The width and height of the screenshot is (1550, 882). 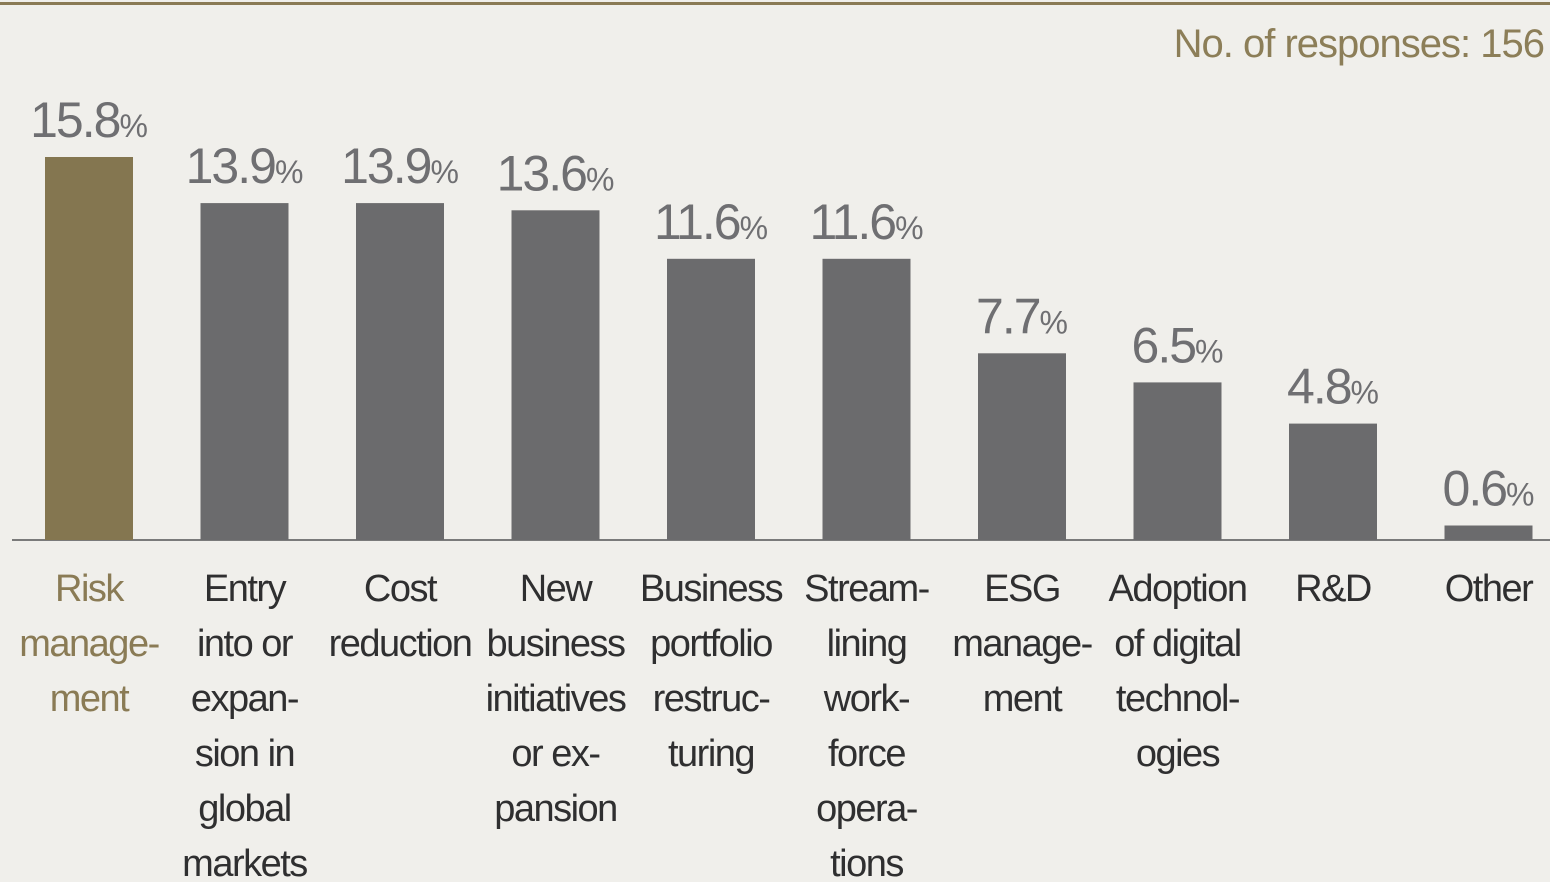 What do you see at coordinates (711, 671) in the screenshot?
I see `category-label: Business portfolio restruc-turing` at bounding box center [711, 671].